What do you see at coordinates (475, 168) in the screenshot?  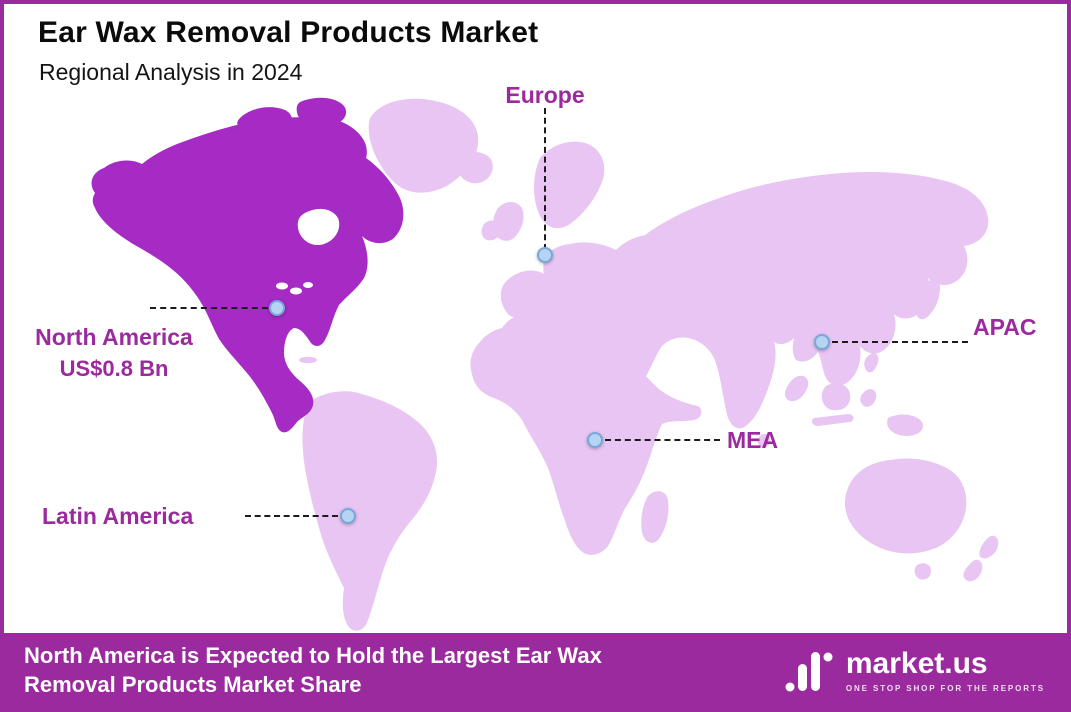 I see `region-iceland` at bounding box center [475, 168].